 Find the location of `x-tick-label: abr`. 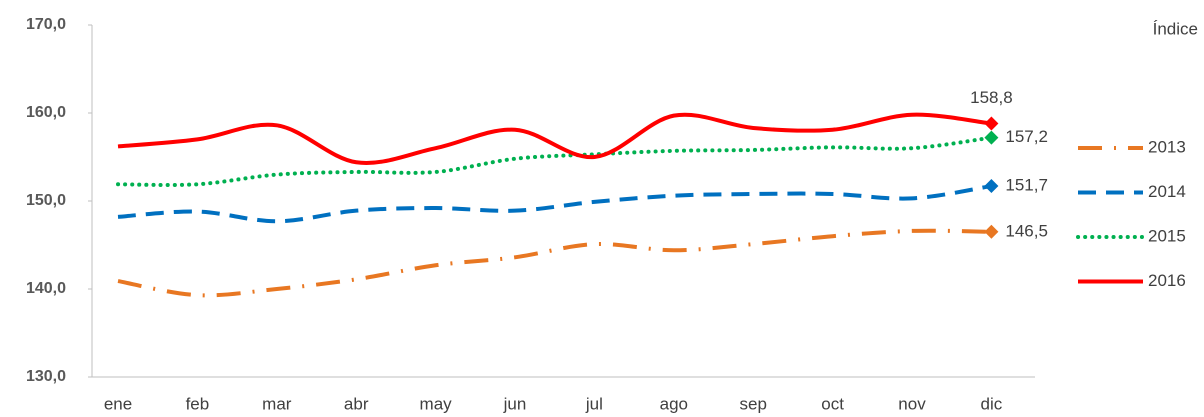

x-tick-label: abr is located at coordinates (356, 403).